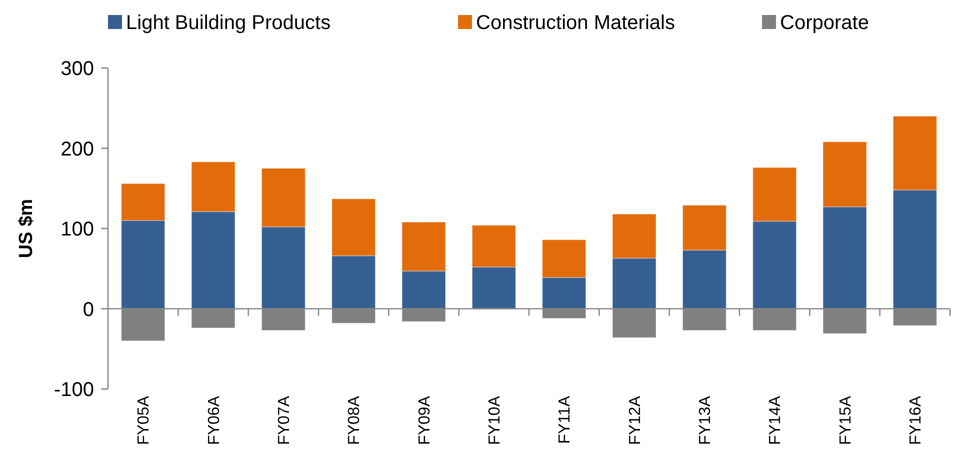 This screenshot has height=468, width=961. I want to click on x-tick-label: FY12A, so click(635, 420).